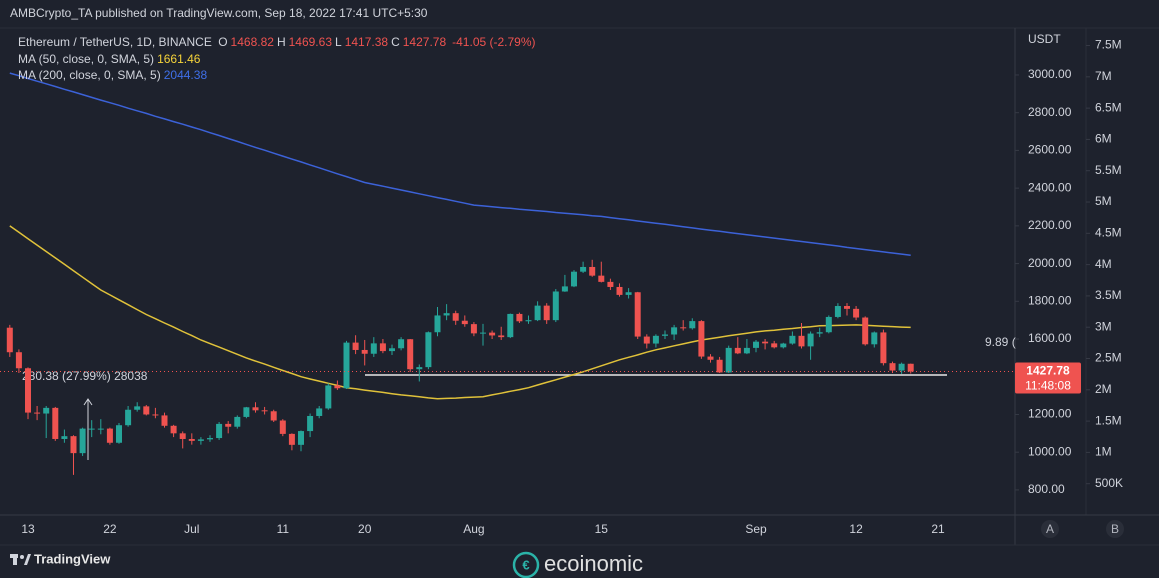  I want to click on x-tick-label: Aug, so click(473, 529).